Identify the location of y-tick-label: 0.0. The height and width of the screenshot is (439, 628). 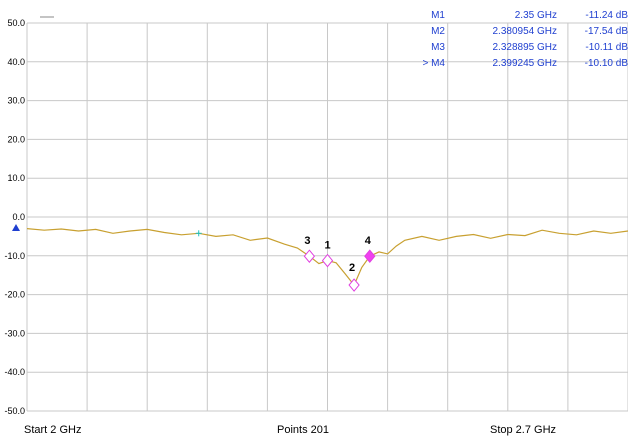
(18, 217).